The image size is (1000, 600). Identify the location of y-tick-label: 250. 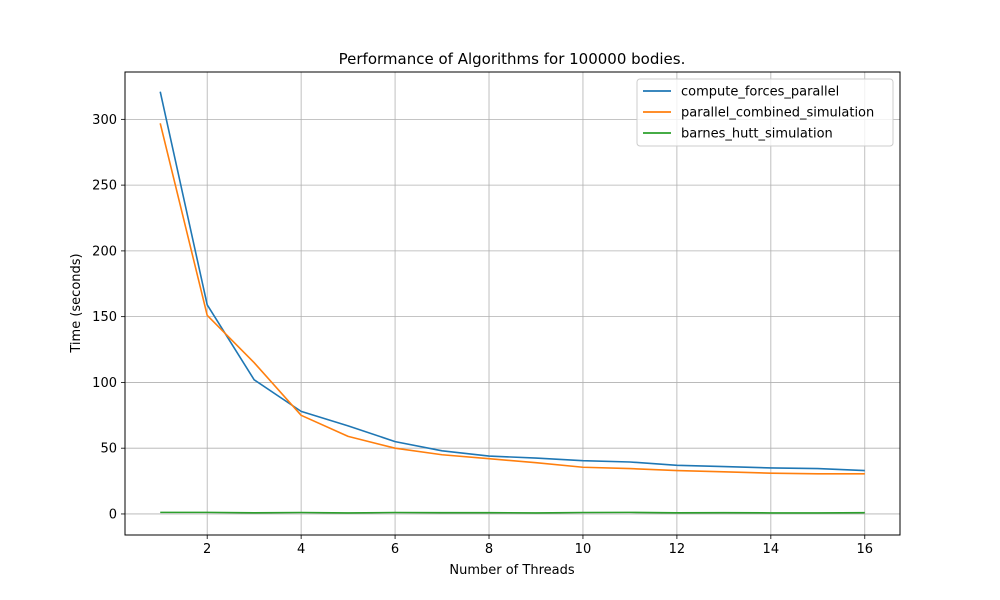
(104, 186).